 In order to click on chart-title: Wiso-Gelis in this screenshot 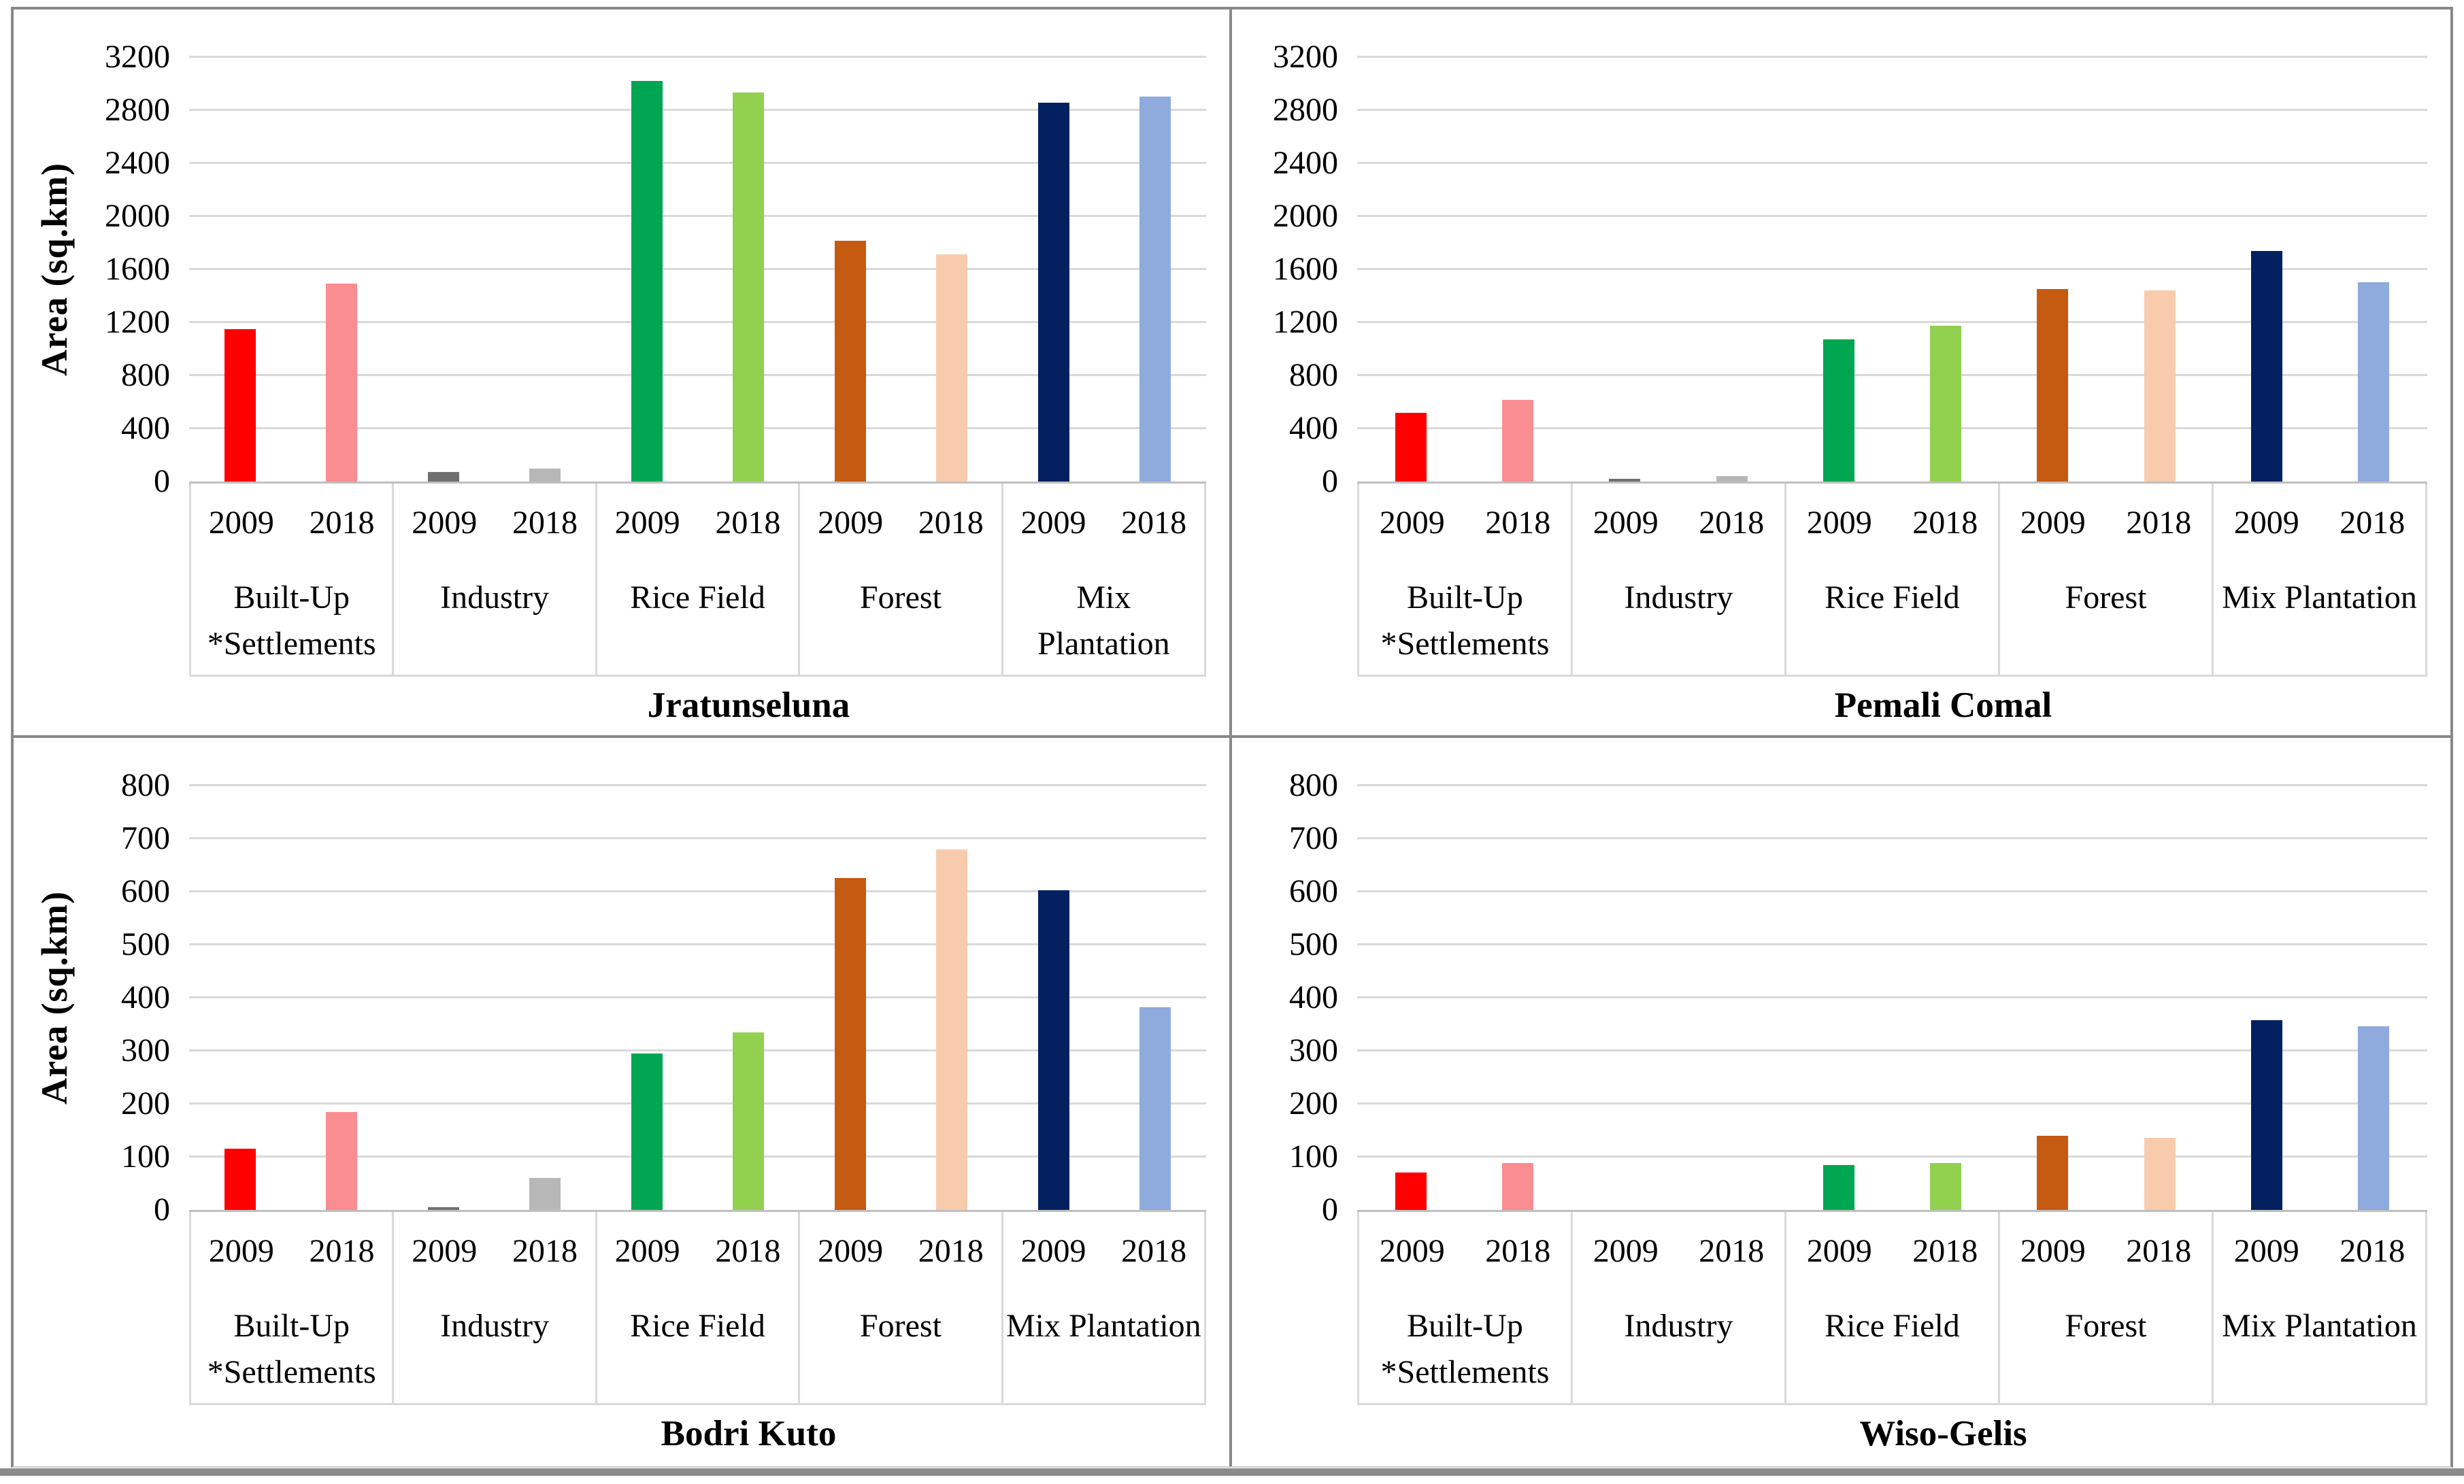, I will do `click(1943, 1433)`.